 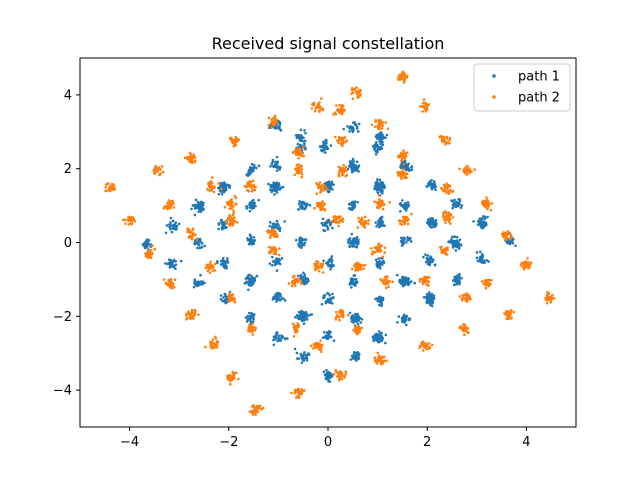 What do you see at coordinates (129, 442) in the screenshot?
I see `x-tick-label: −4` at bounding box center [129, 442].